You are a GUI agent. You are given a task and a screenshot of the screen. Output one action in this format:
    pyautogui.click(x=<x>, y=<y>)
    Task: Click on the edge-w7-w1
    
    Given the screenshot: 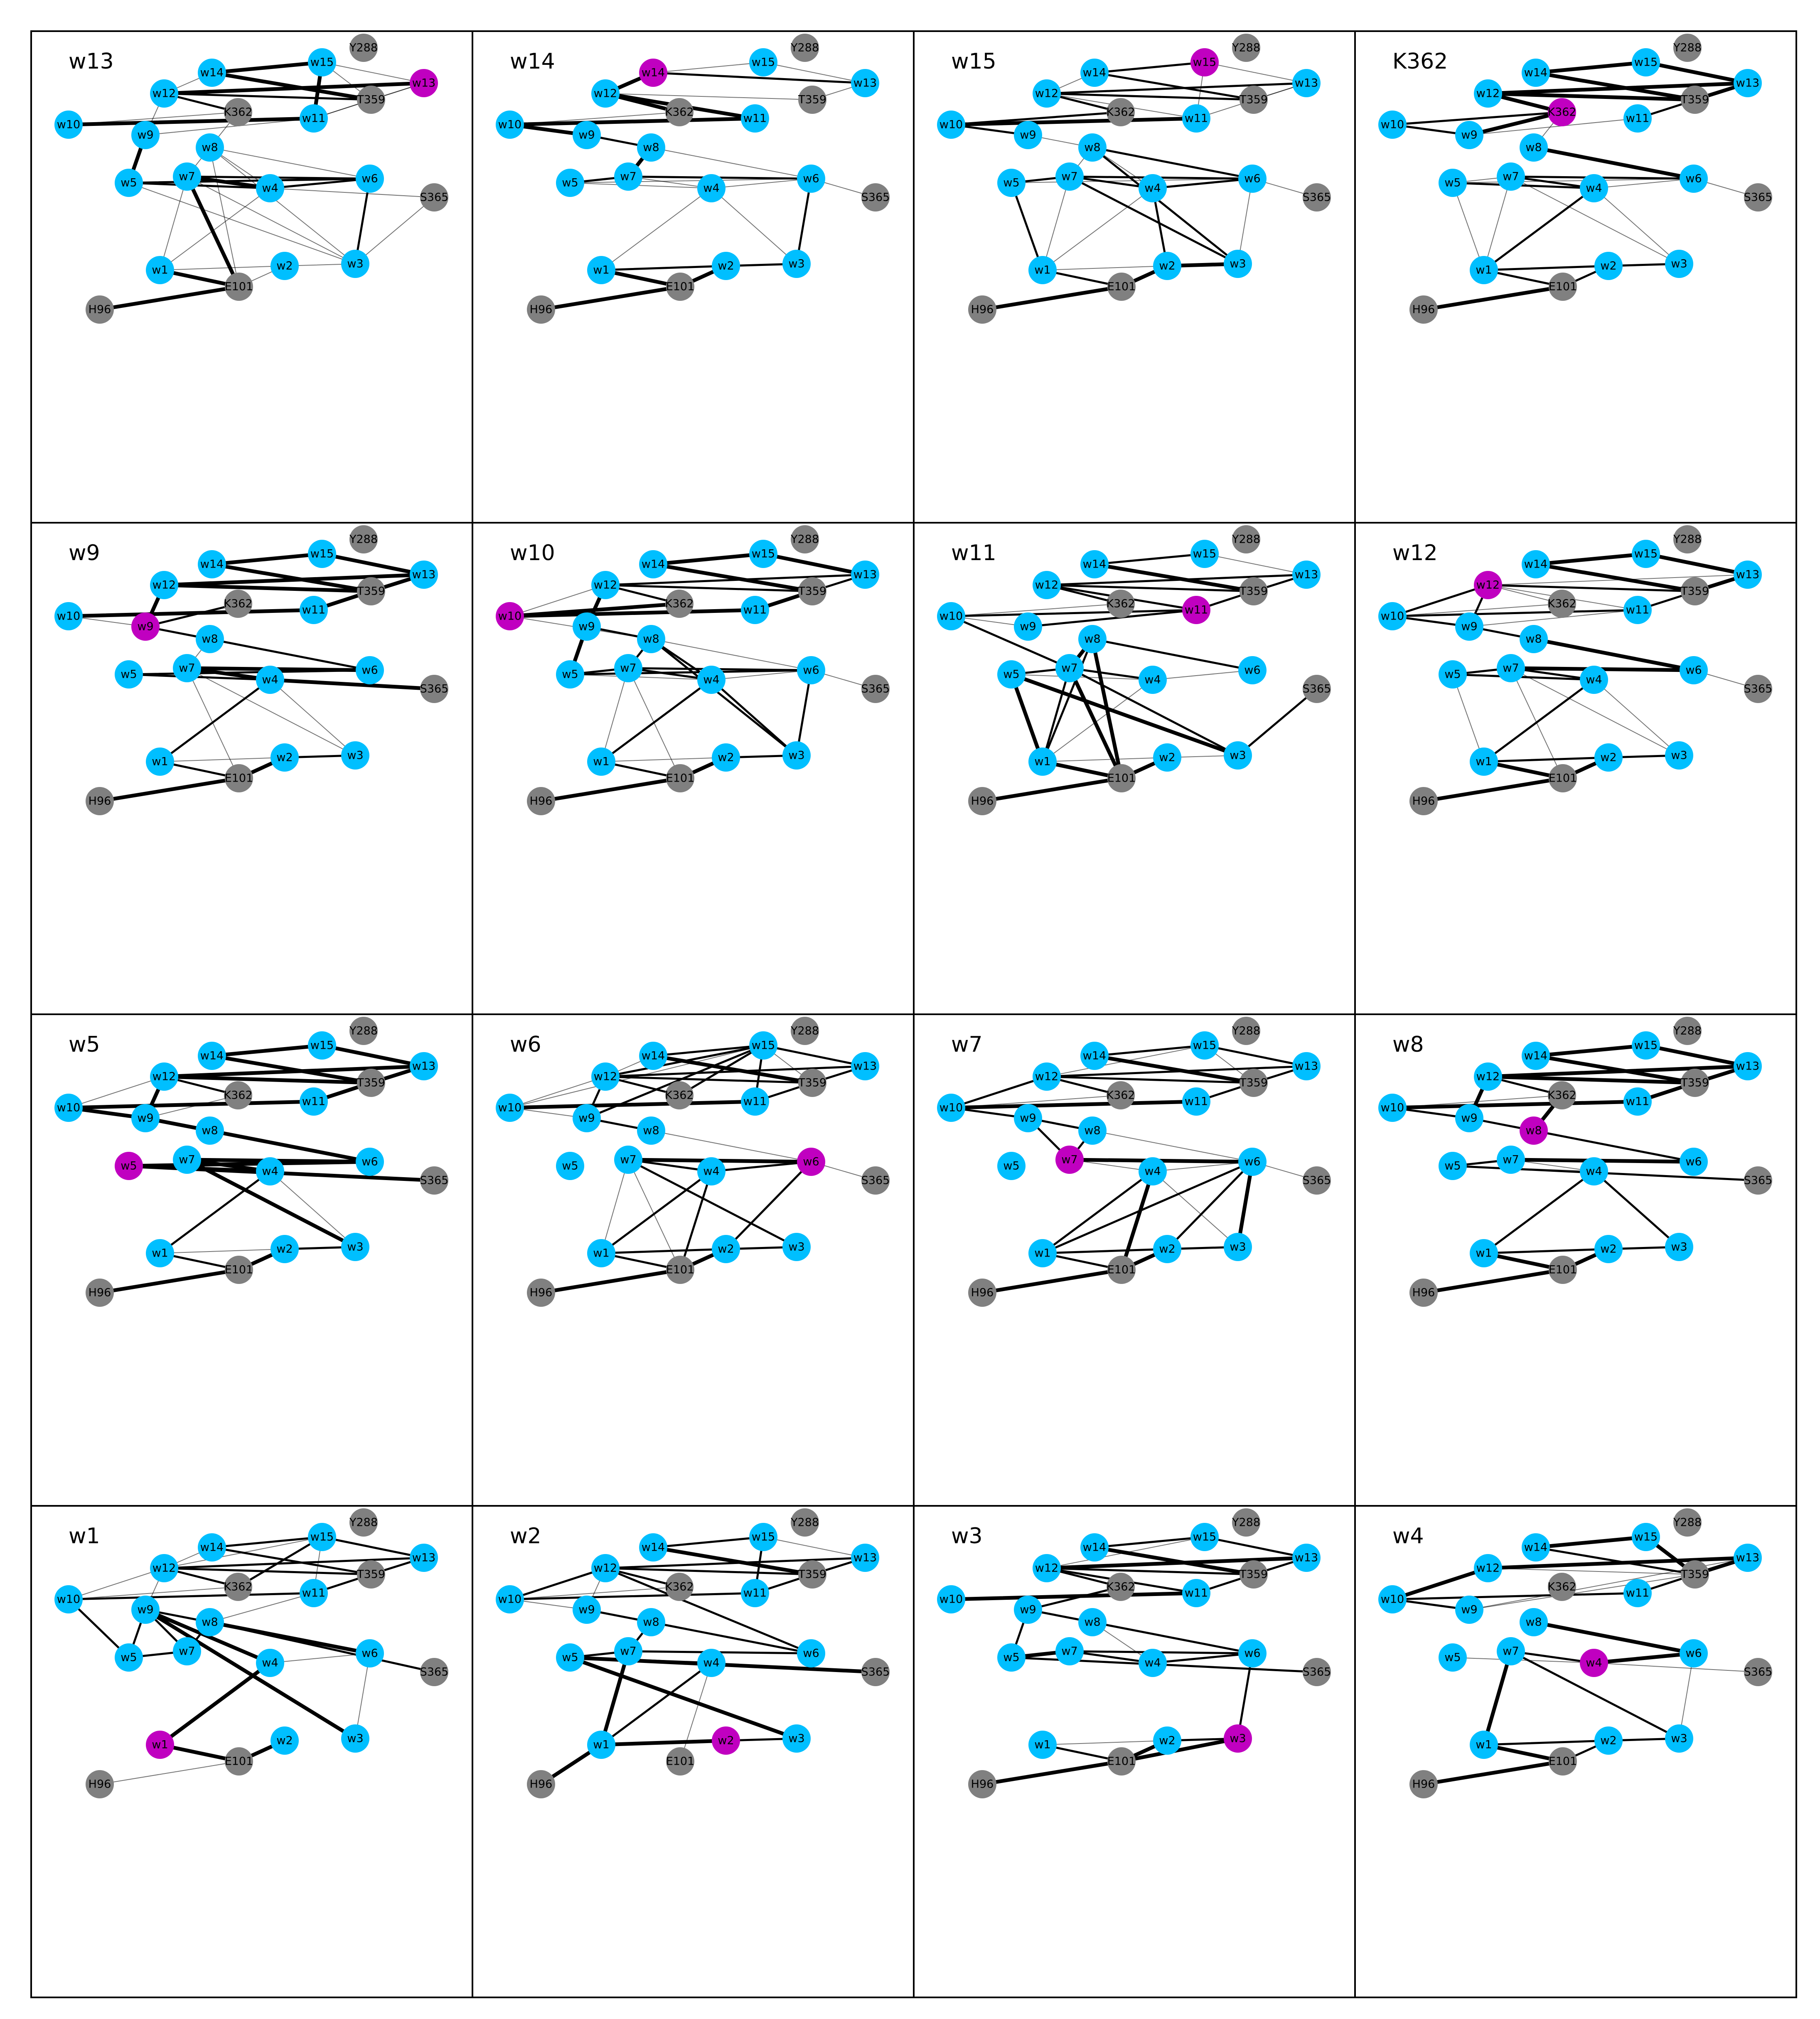 What is the action you would take?
    pyautogui.click(x=615, y=1206)
    